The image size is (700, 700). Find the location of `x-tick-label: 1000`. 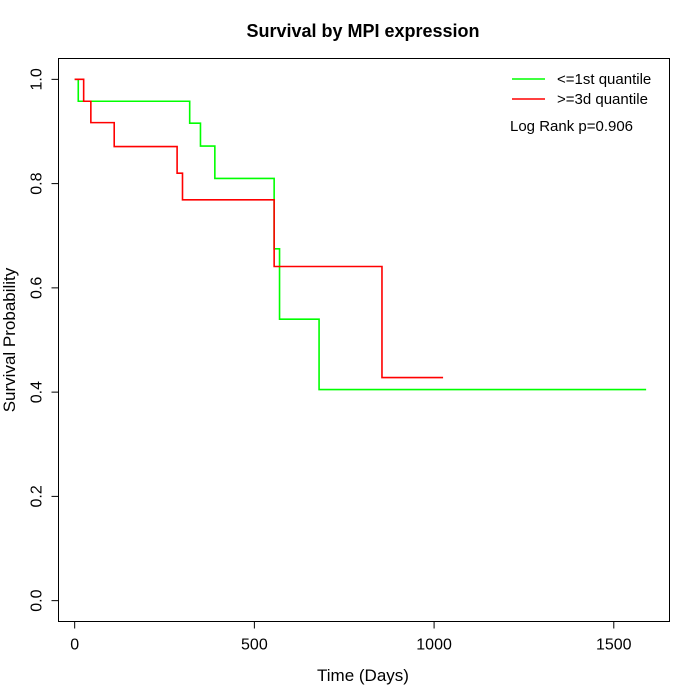

x-tick-label: 1000 is located at coordinates (434, 645).